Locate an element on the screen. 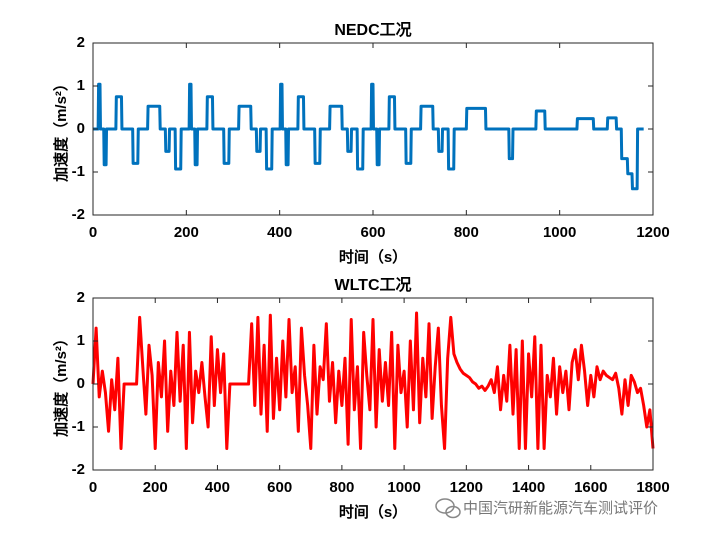 The image size is (720, 540). watermark: 中国汽研新能源汽车测试评价 is located at coordinates (560, 508).